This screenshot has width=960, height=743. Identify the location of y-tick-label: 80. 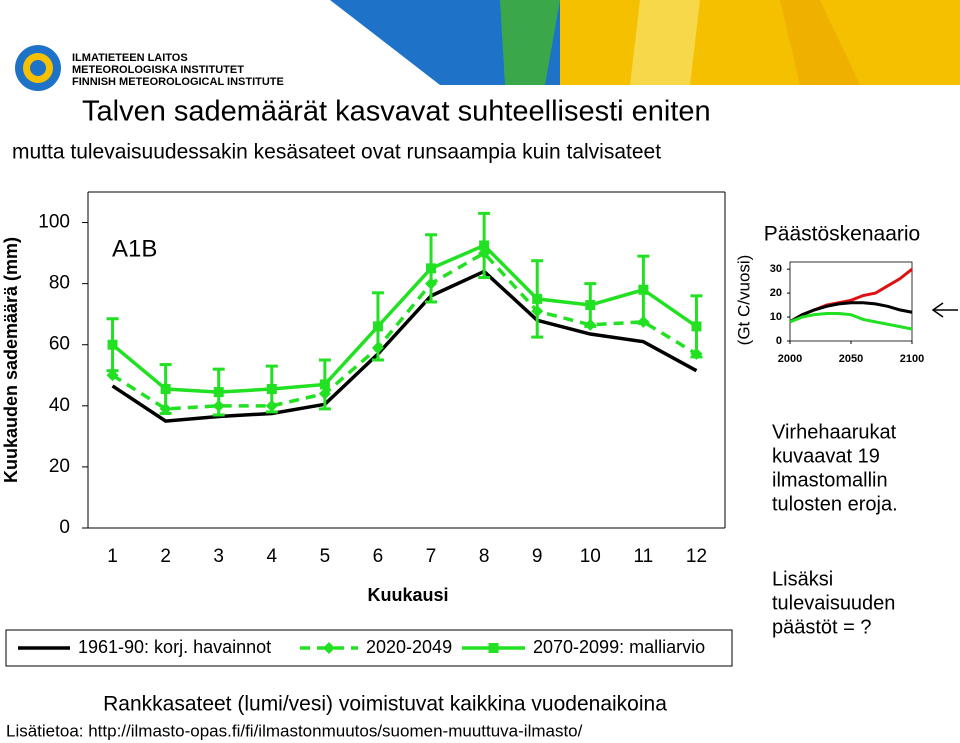
(59, 283).